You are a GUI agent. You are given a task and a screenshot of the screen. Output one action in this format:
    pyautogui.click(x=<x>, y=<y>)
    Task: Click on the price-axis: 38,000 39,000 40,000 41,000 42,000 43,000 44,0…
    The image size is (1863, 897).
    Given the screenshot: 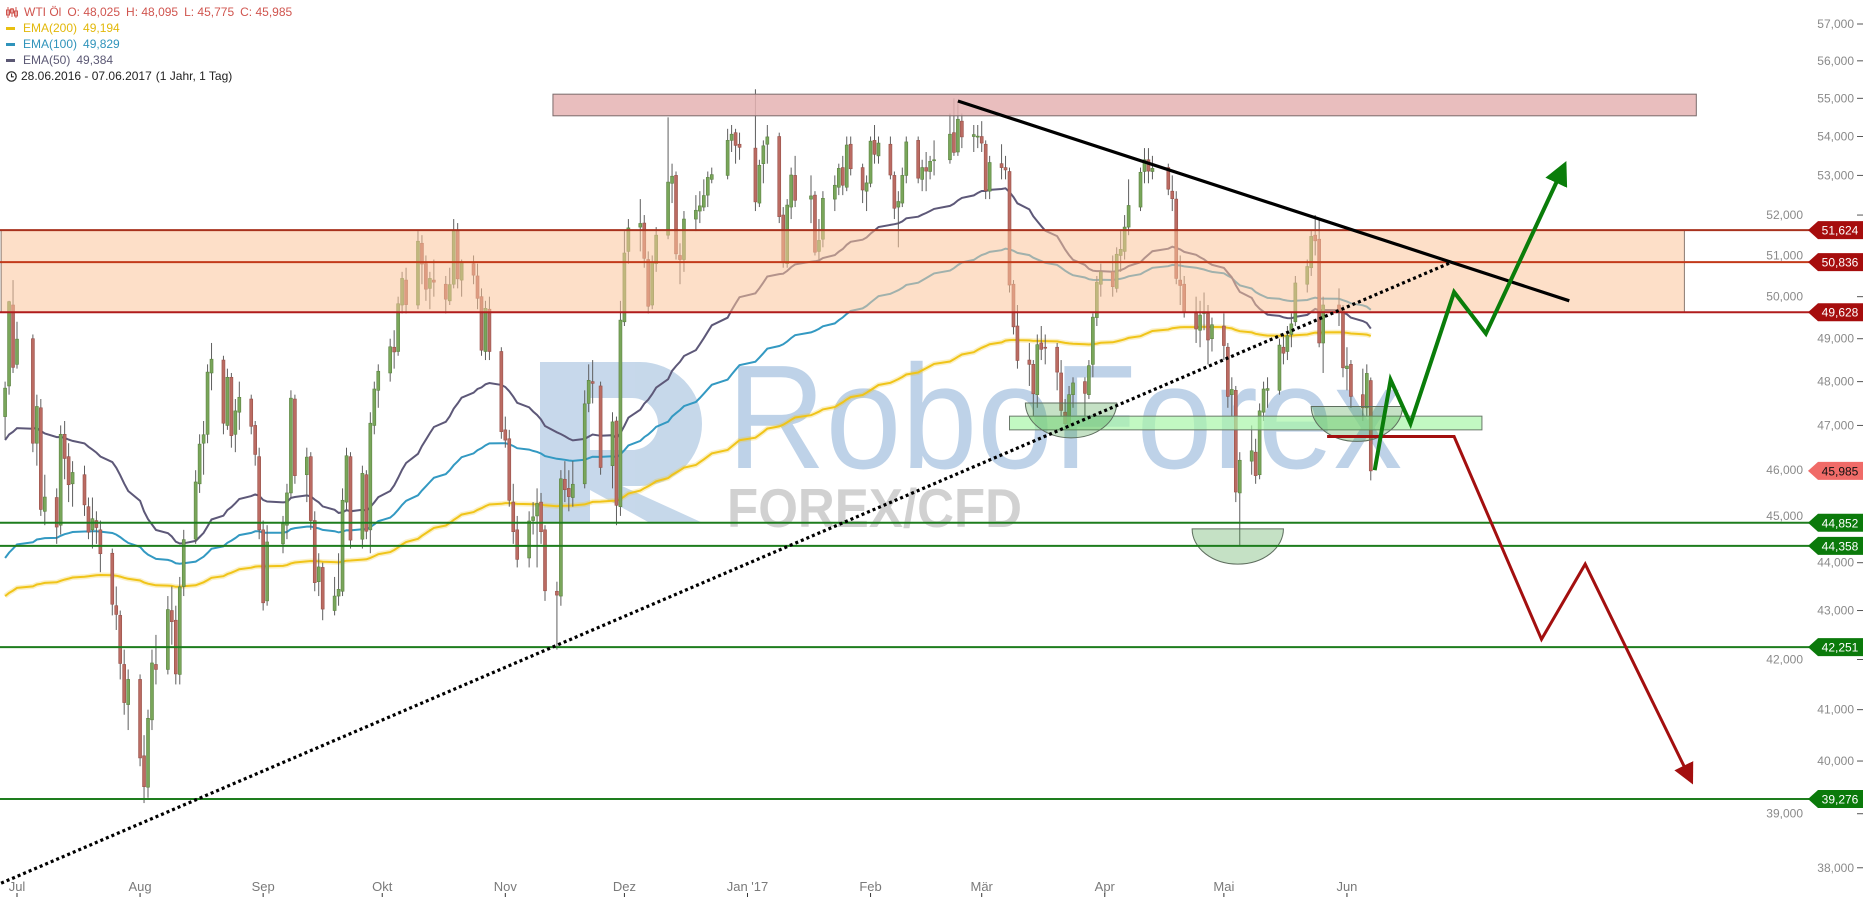 What is the action you would take?
    pyautogui.click(x=1814, y=446)
    